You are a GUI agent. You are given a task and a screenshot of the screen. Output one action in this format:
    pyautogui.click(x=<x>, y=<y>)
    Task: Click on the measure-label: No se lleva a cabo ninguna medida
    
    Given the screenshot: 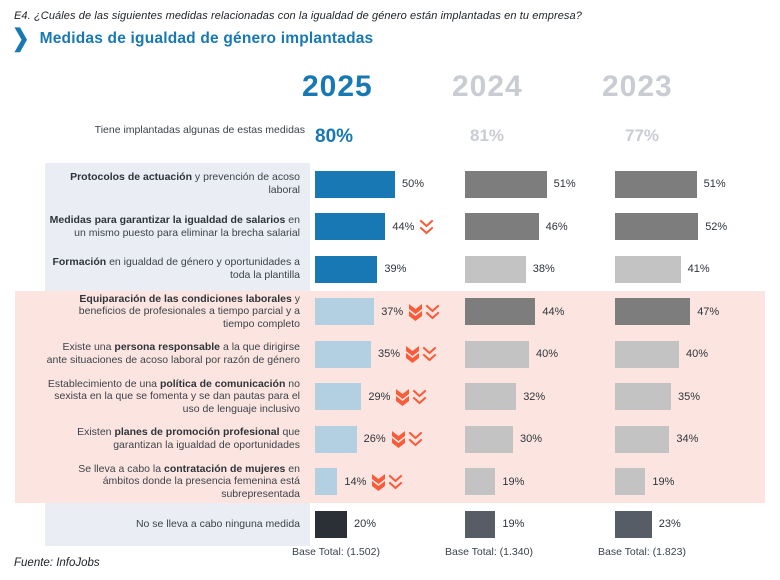 What is the action you would take?
    pyautogui.click(x=177, y=524)
    